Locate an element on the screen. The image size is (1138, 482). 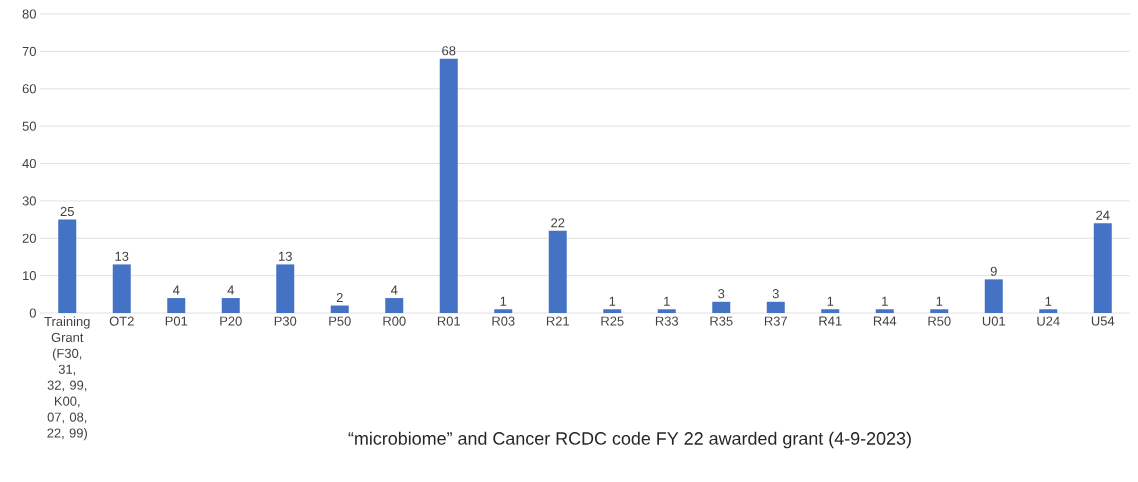
x-tick-label: R03 is located at coordinates (503, 321).